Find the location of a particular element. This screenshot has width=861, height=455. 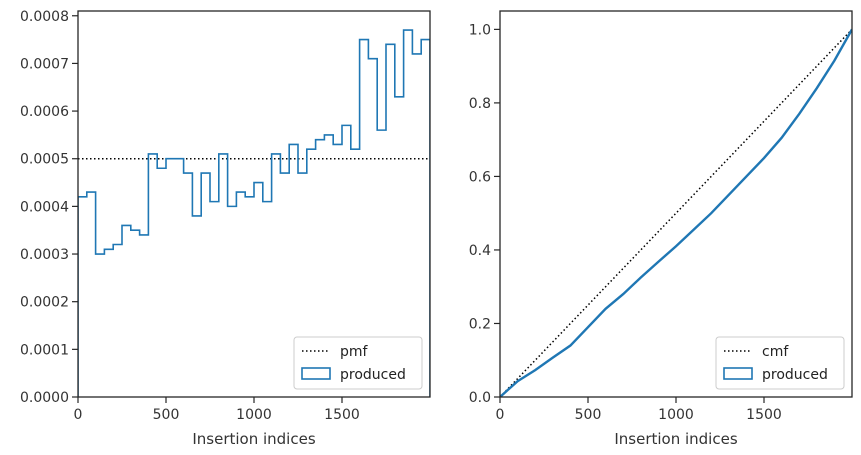

y-tick-label: 0.4 is located at coordinates (480, 251).